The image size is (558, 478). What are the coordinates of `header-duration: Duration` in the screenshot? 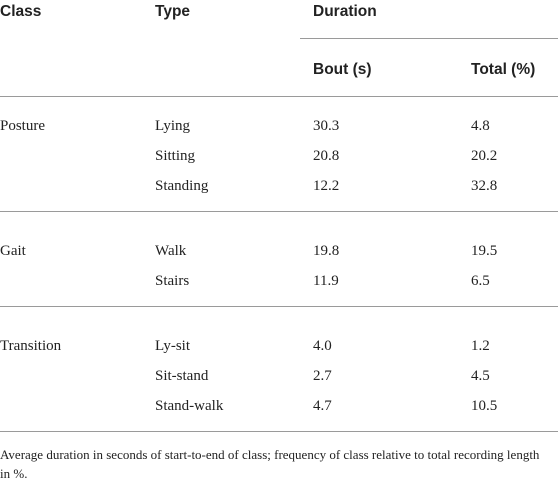 It's located at (345, 11).